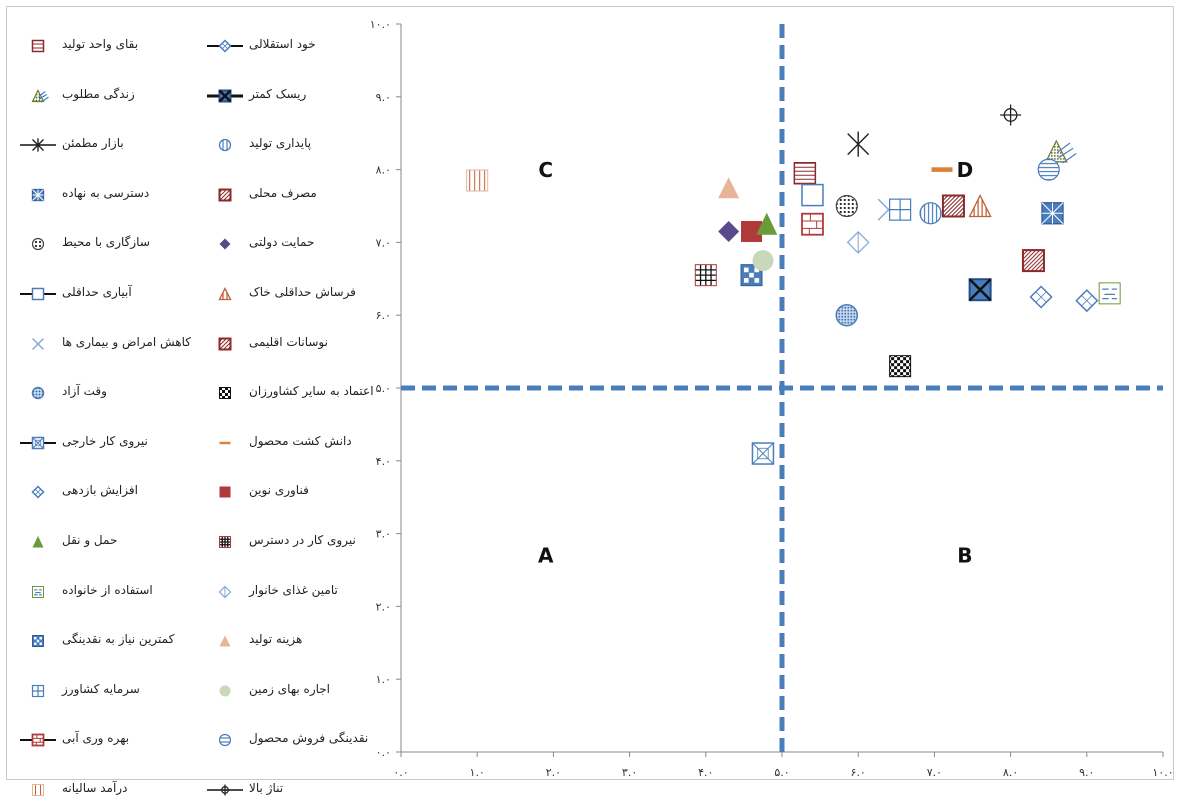 The width and height of the screenshot is (1182, 801). What do you see at coordinates (295, 244) in the screenshot?
I see `legend-item: حمایت دولتی` at bounding box center [295, 244].